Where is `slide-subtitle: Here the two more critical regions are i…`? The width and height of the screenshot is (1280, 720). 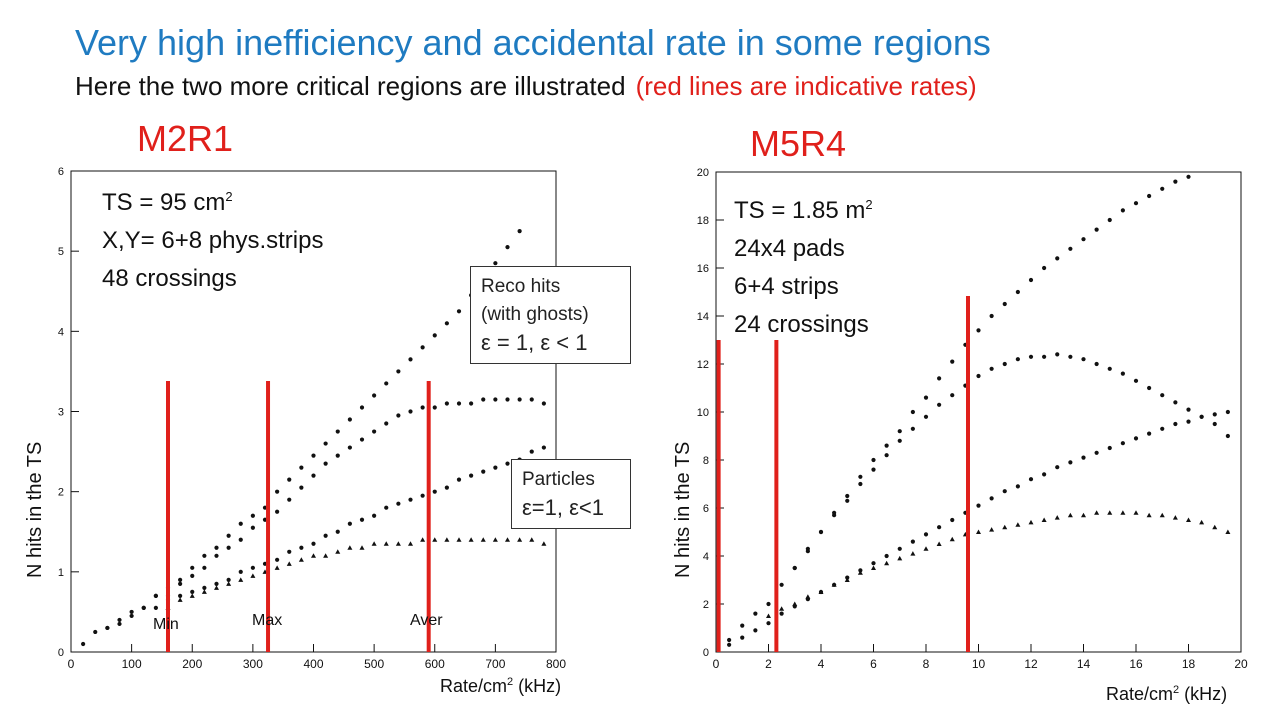
slide-subtitle: Here the two more critical regions are i… is located at coordinates (526, 86).